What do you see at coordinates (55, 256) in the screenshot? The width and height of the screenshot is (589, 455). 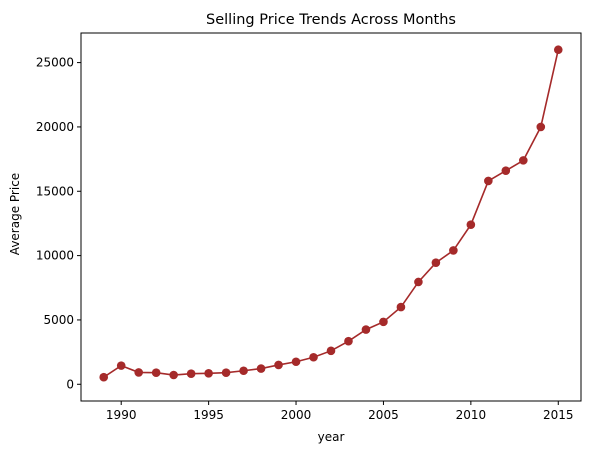 I see `y-tick-label: 10000` at bounding box center [55, 256].